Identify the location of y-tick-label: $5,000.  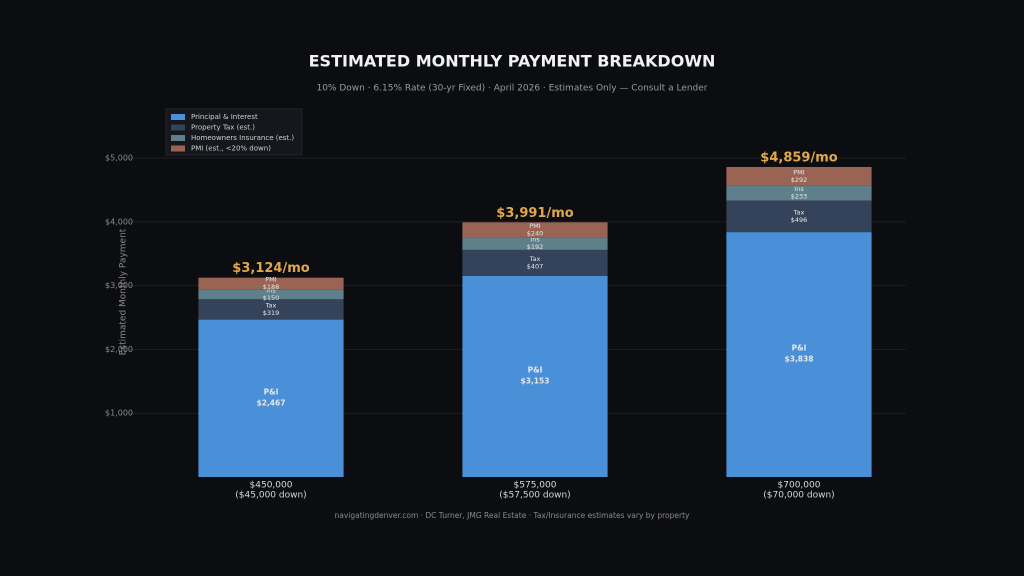
(119, 157).